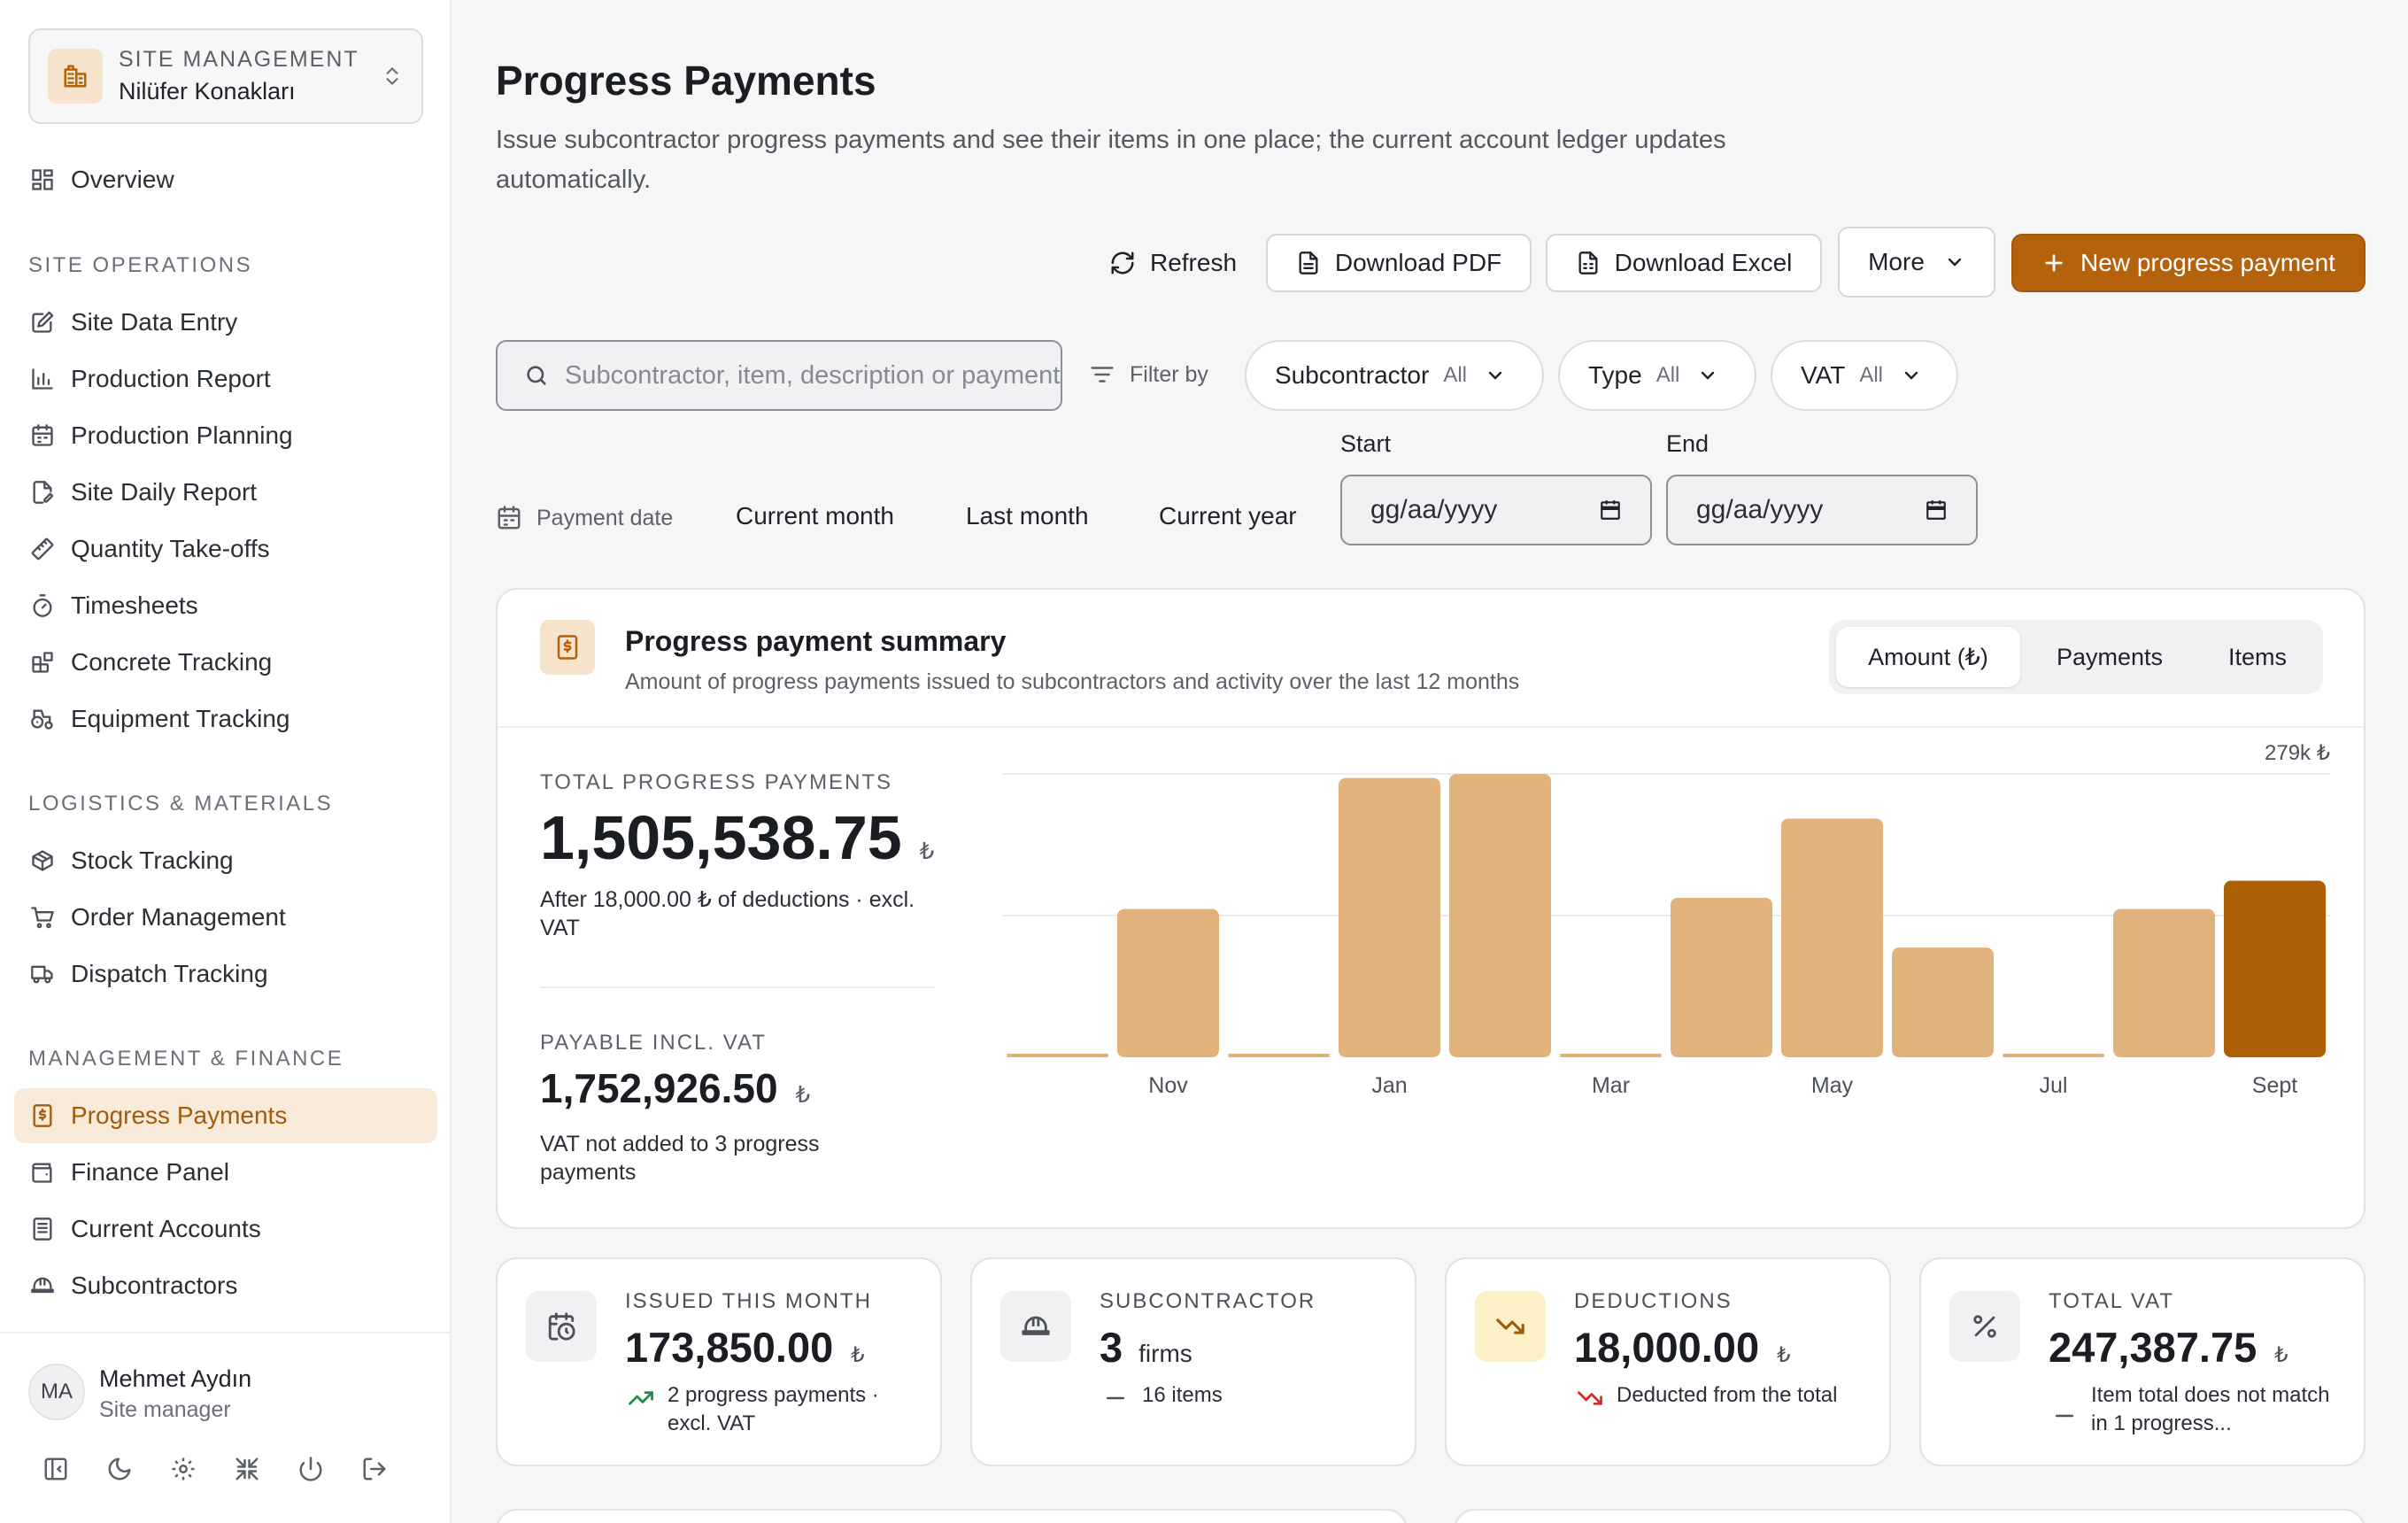  What do you see at coordinates (1455, 375) in the screenshot?
I see `subcontractor-filter-value: All` at bounding box center [1455, 375].